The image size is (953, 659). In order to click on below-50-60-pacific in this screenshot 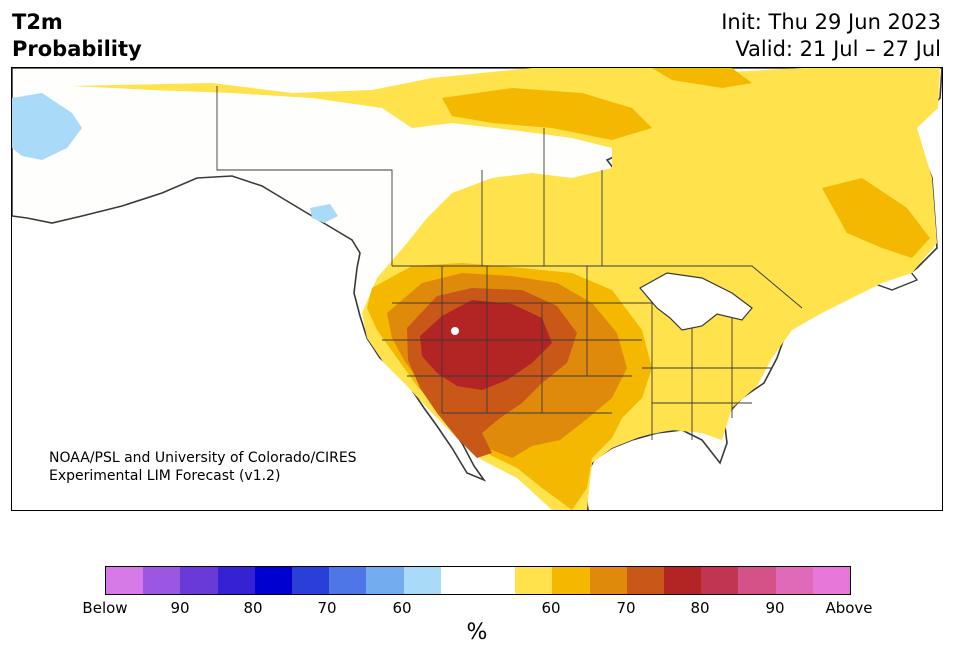, I will do `click(324, 213)`.